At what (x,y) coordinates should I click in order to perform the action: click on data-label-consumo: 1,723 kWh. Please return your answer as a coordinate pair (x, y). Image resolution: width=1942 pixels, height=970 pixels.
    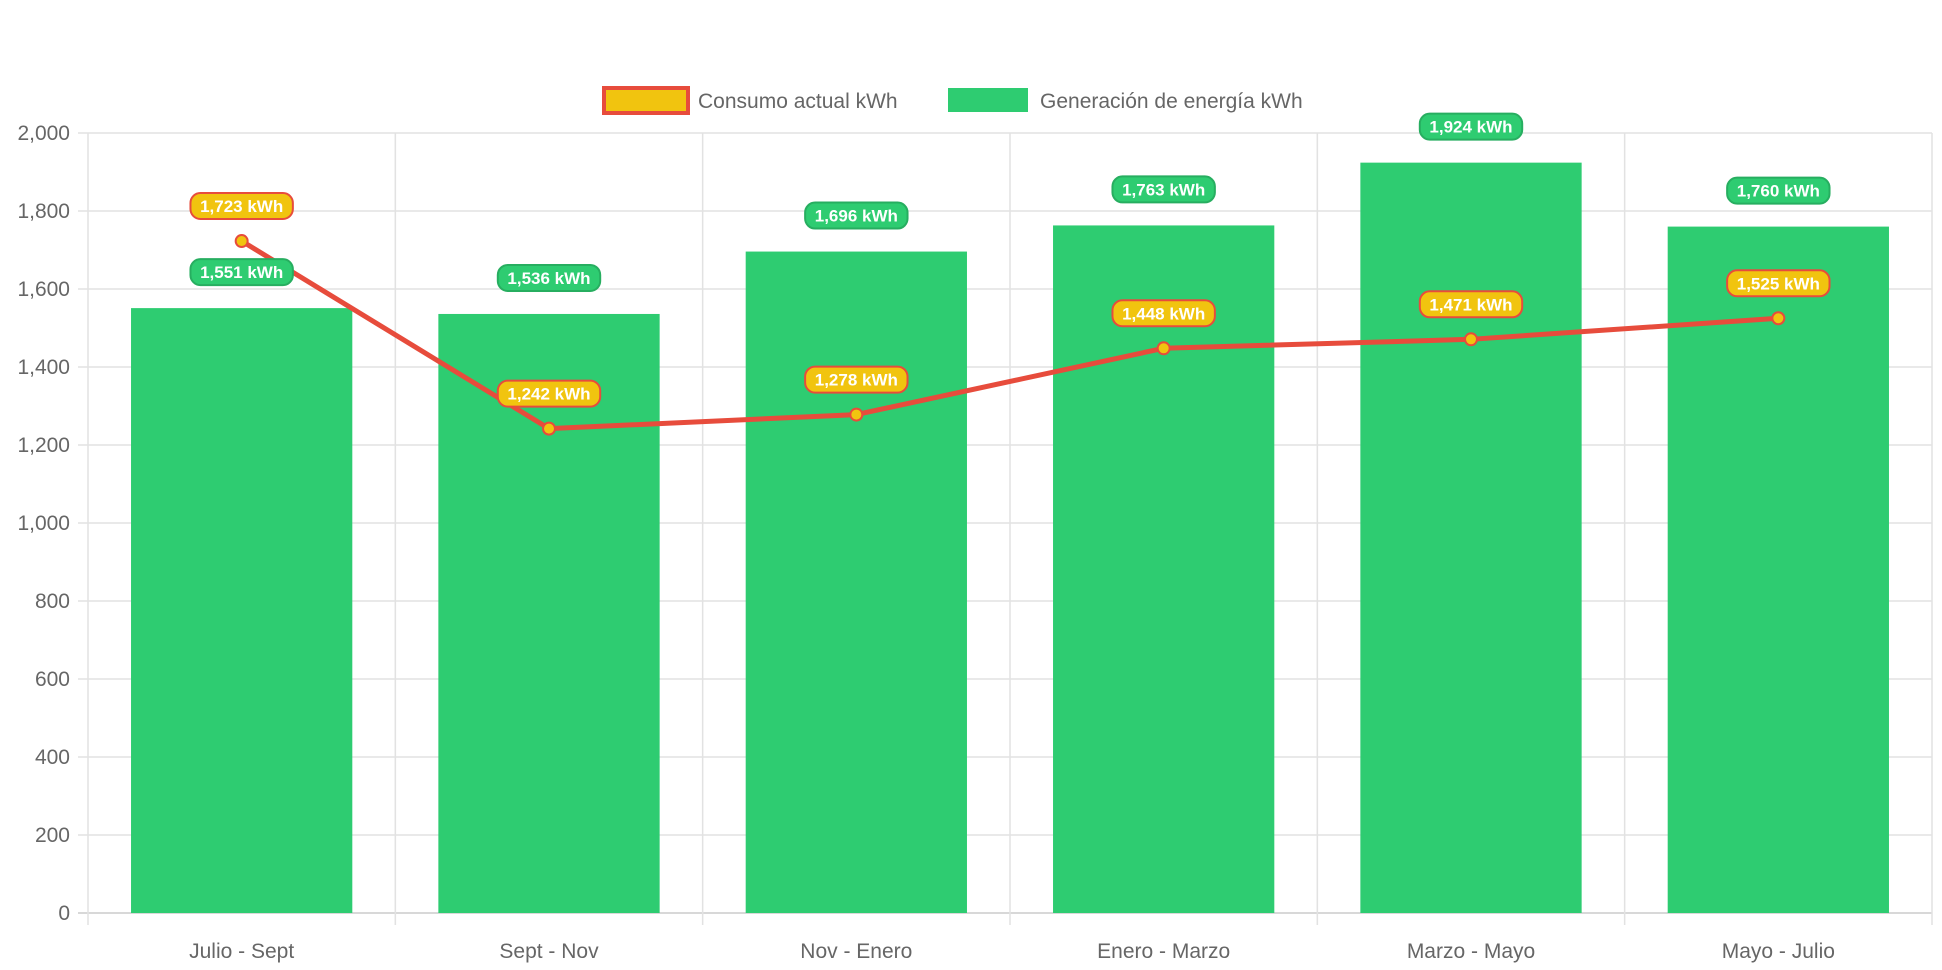
    Looking at the image, I should click on (241, 206).